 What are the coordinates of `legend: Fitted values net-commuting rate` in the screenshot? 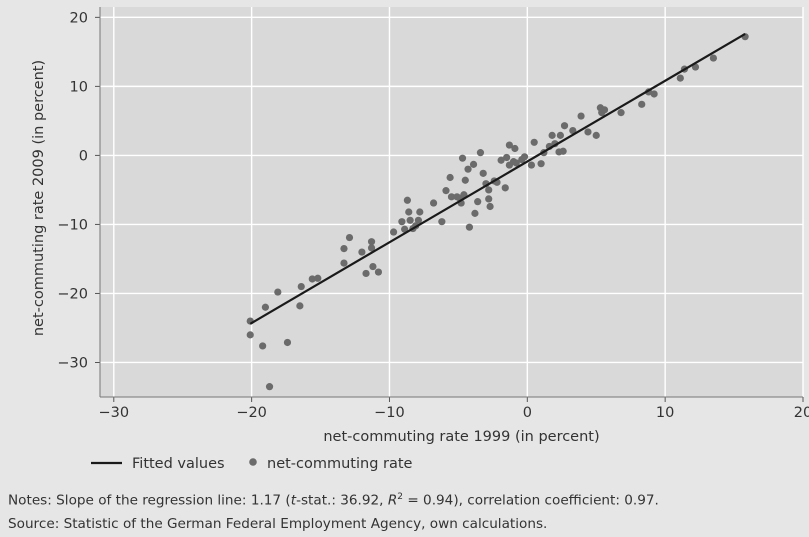 It's located at (252, 464).